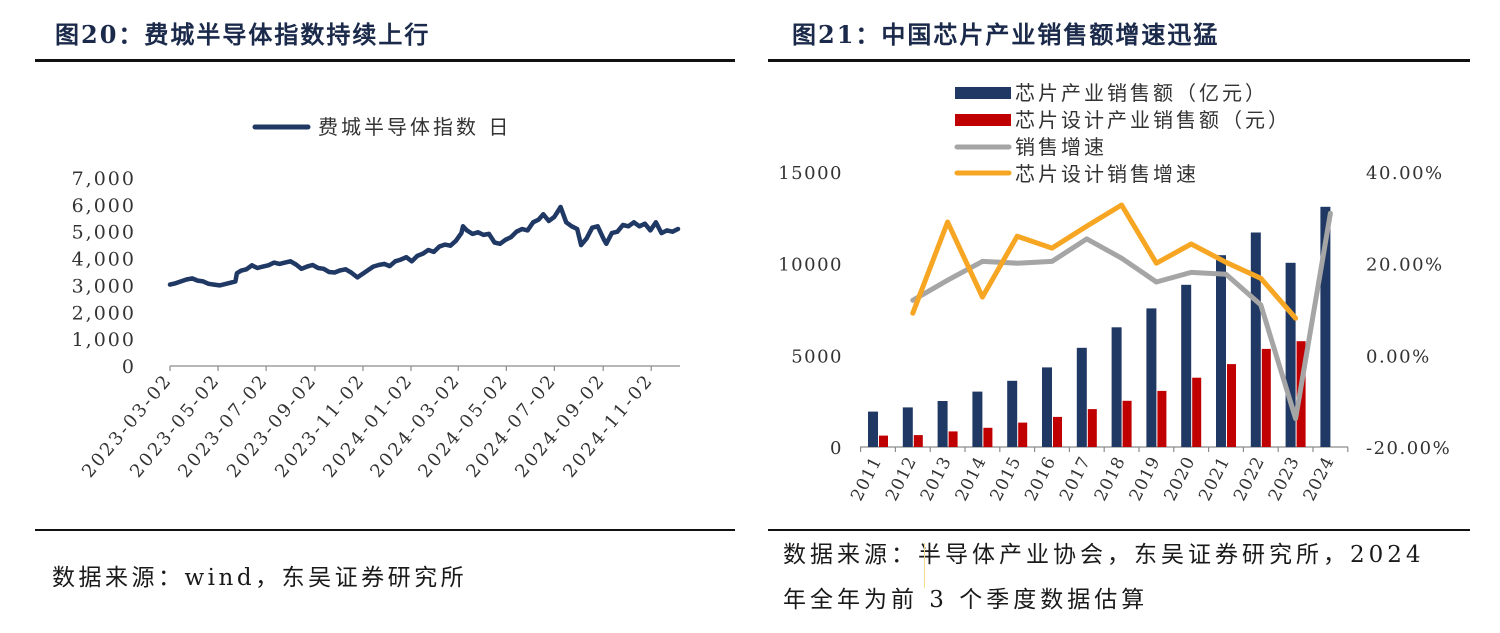 Image resolution: width=1500 pixels, height=633 pixels. What do you see at coordinates (924, 565) in the screenshot?
I see `text-cursor-mark` at bounding box center [924, 565].